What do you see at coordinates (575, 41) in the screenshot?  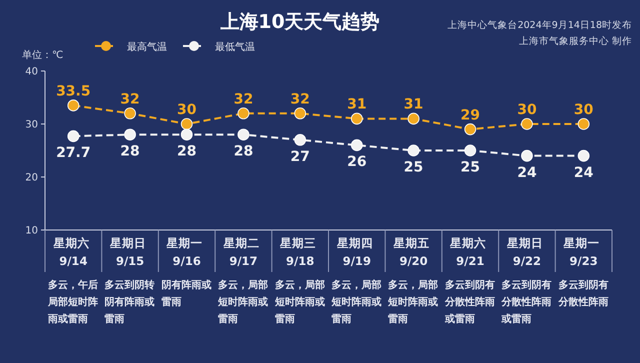 I see `text: 上海市气象服务中心 制作` at bounding box center [575, 41].